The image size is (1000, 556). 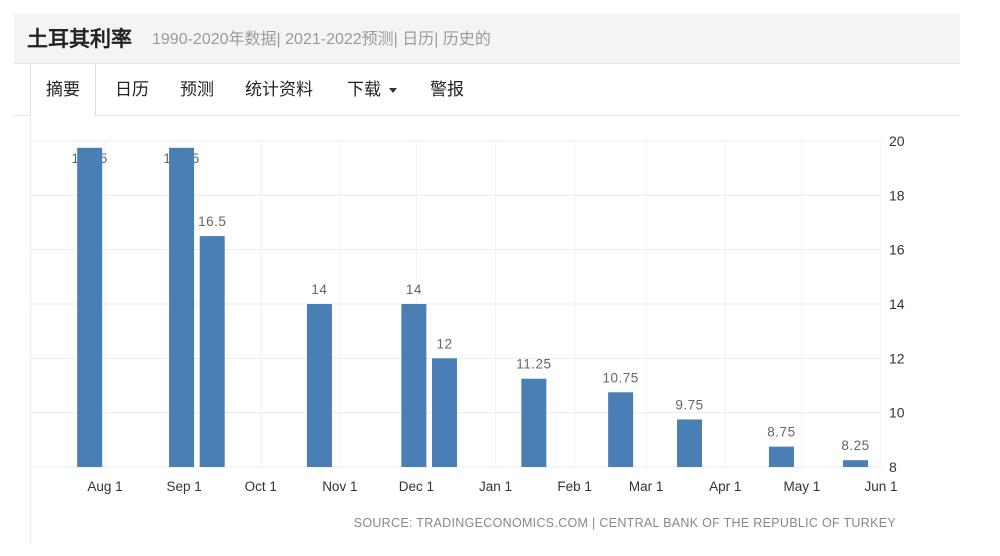 I want to click on subtitle-links: 1990-2020年数据| 2021-2022预测| 日历| 历史的, so click(x=321, y=40).